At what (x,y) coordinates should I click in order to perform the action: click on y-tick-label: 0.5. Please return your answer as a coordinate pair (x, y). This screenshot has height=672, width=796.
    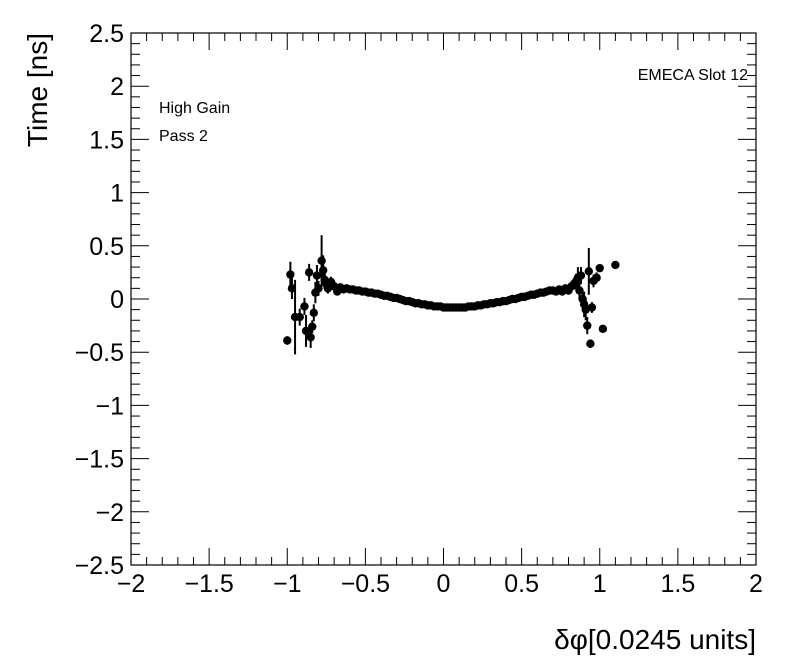
    Looking at the image, I should click on (106, 247).